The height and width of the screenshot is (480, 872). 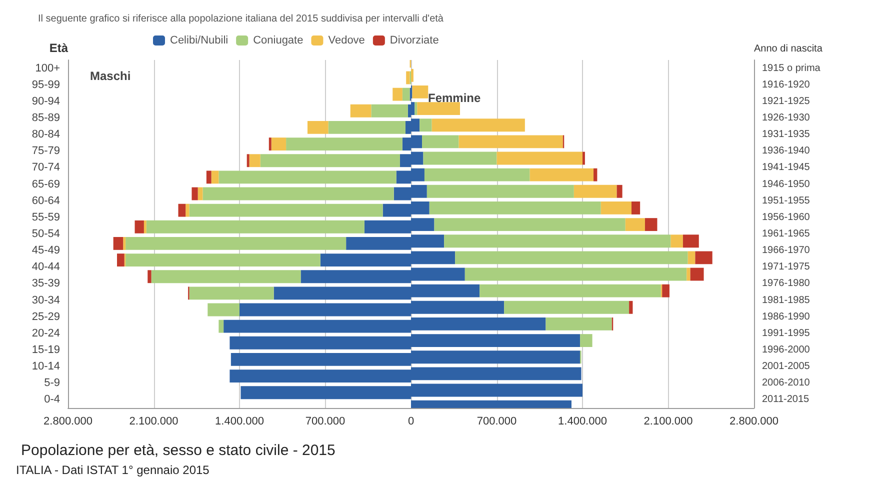 I want to click on y2-tick-label: 1996-2000, so click(x=786, y=350).